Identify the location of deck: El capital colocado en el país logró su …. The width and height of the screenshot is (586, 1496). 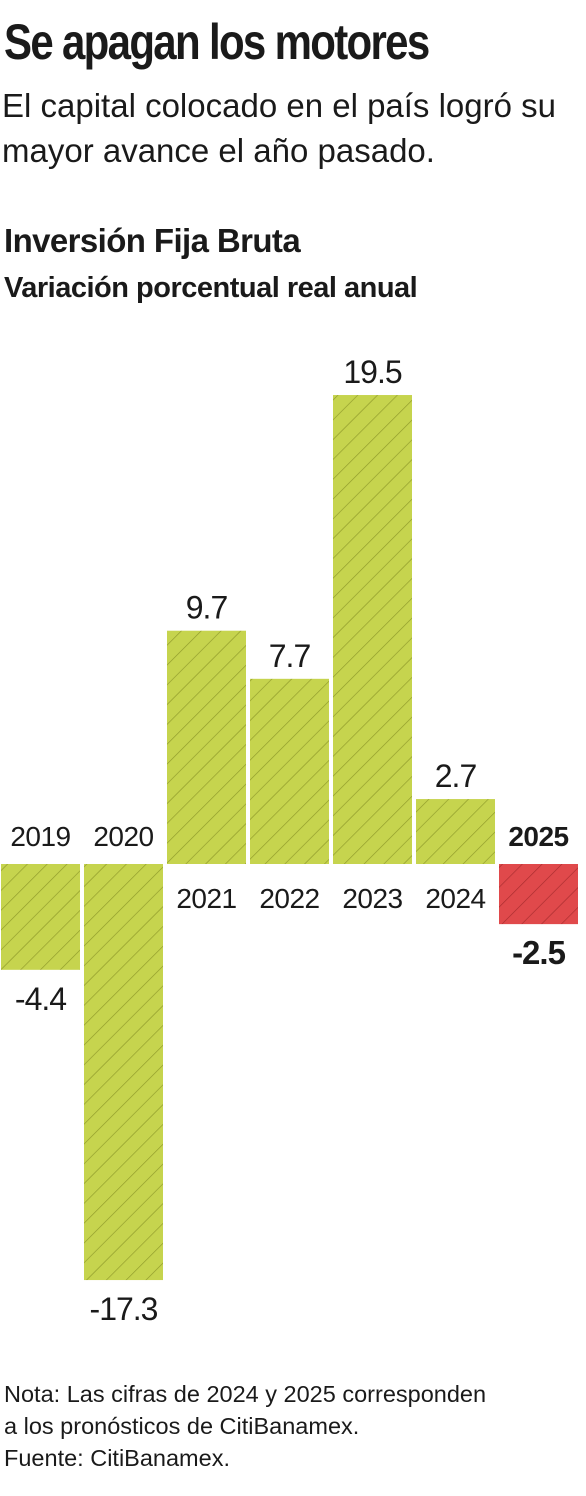
(279, 128).